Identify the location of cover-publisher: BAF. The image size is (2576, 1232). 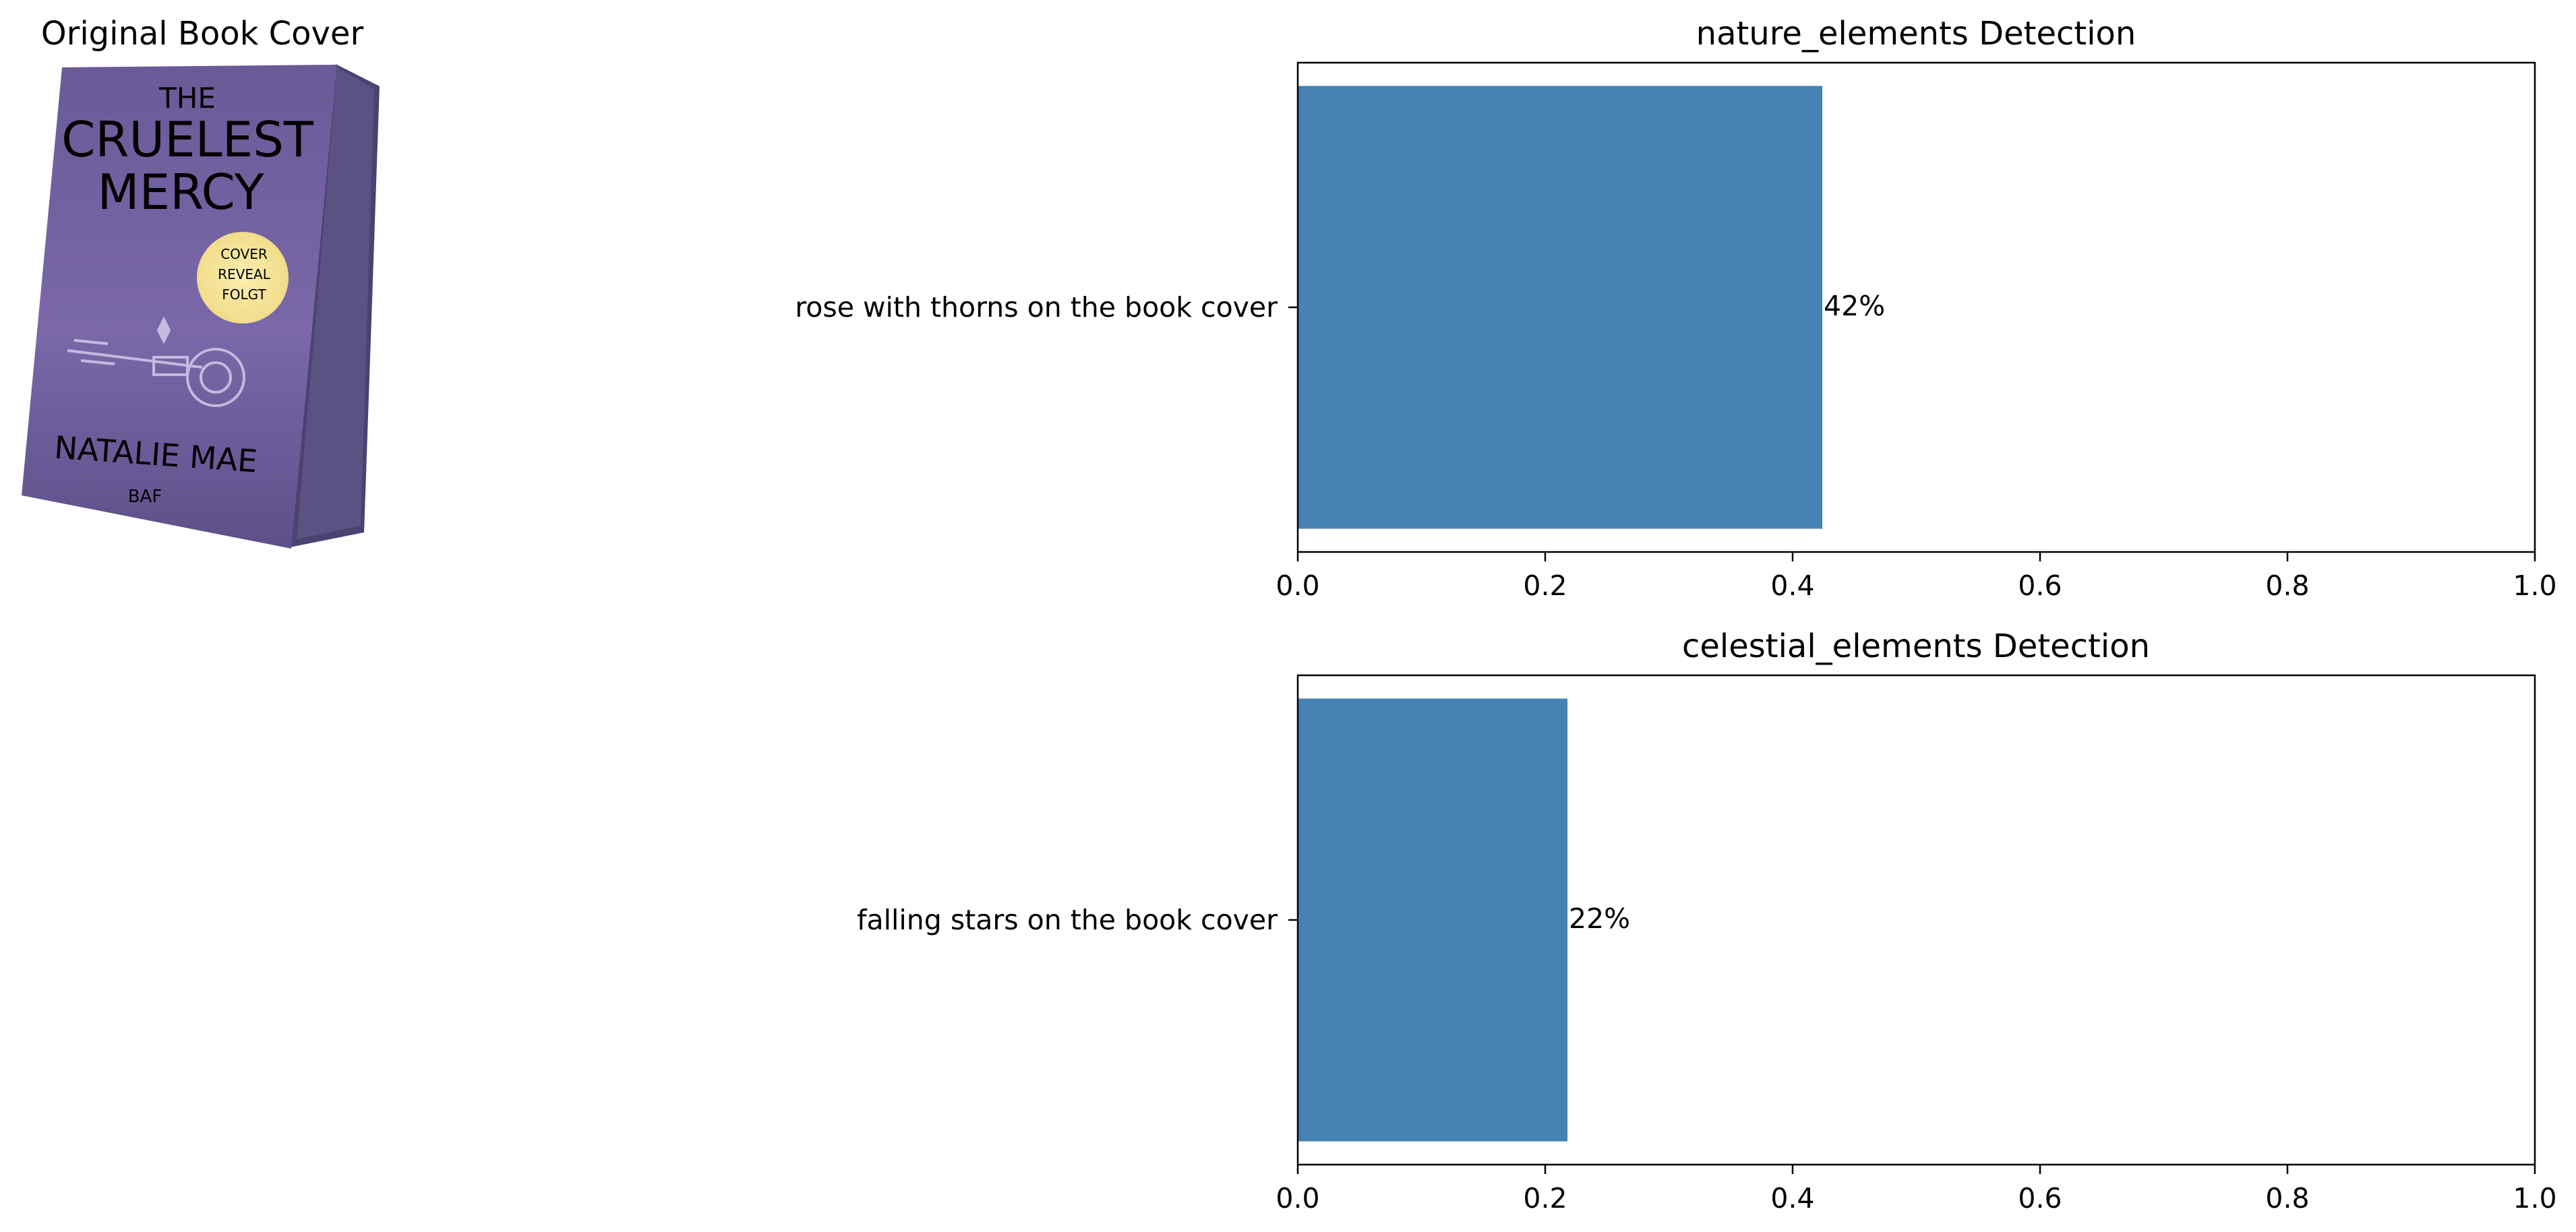
(145, 497).